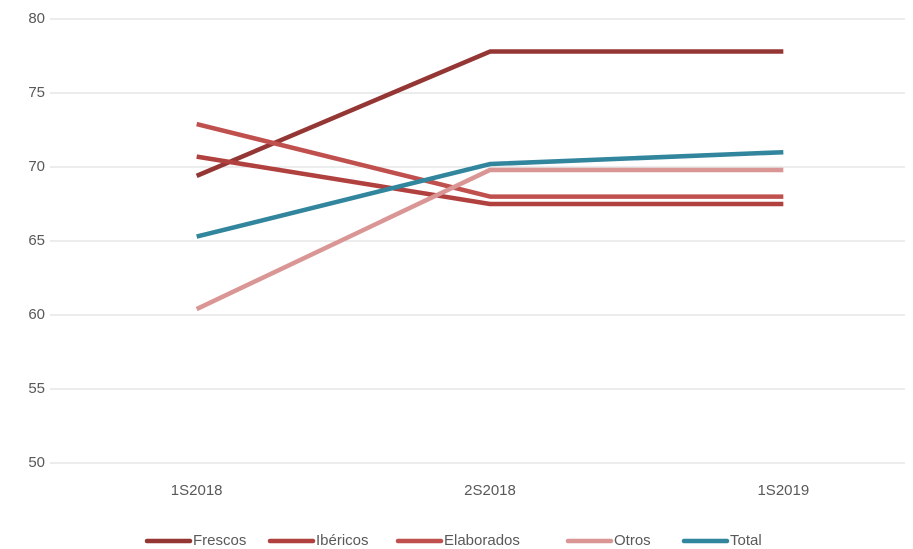  I want to click on y-tick-label: 55, so click(36, 388).